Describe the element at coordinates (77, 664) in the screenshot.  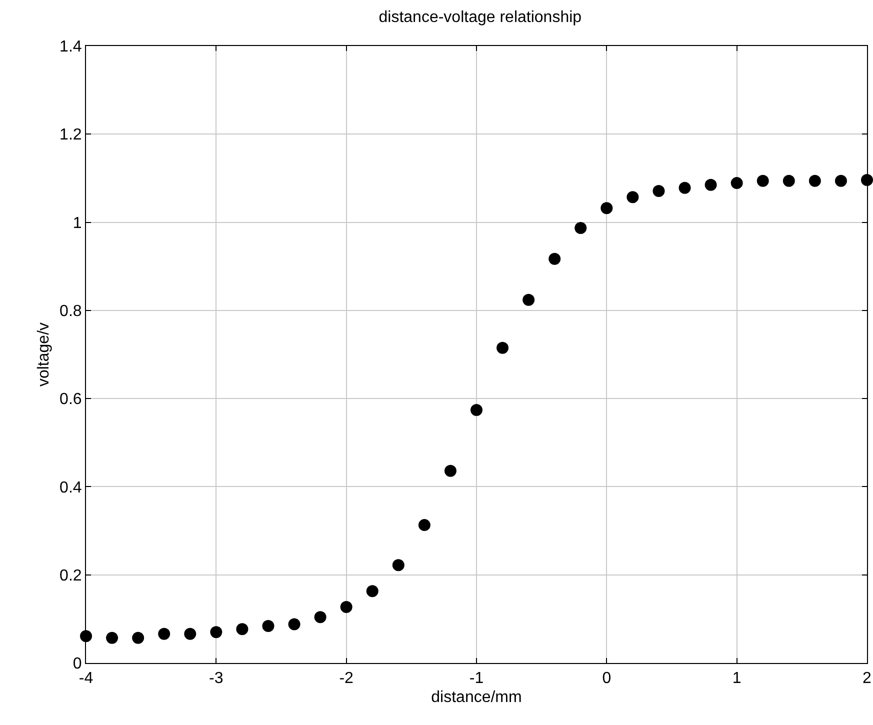
I see `y-tick-label: 0` at that location.